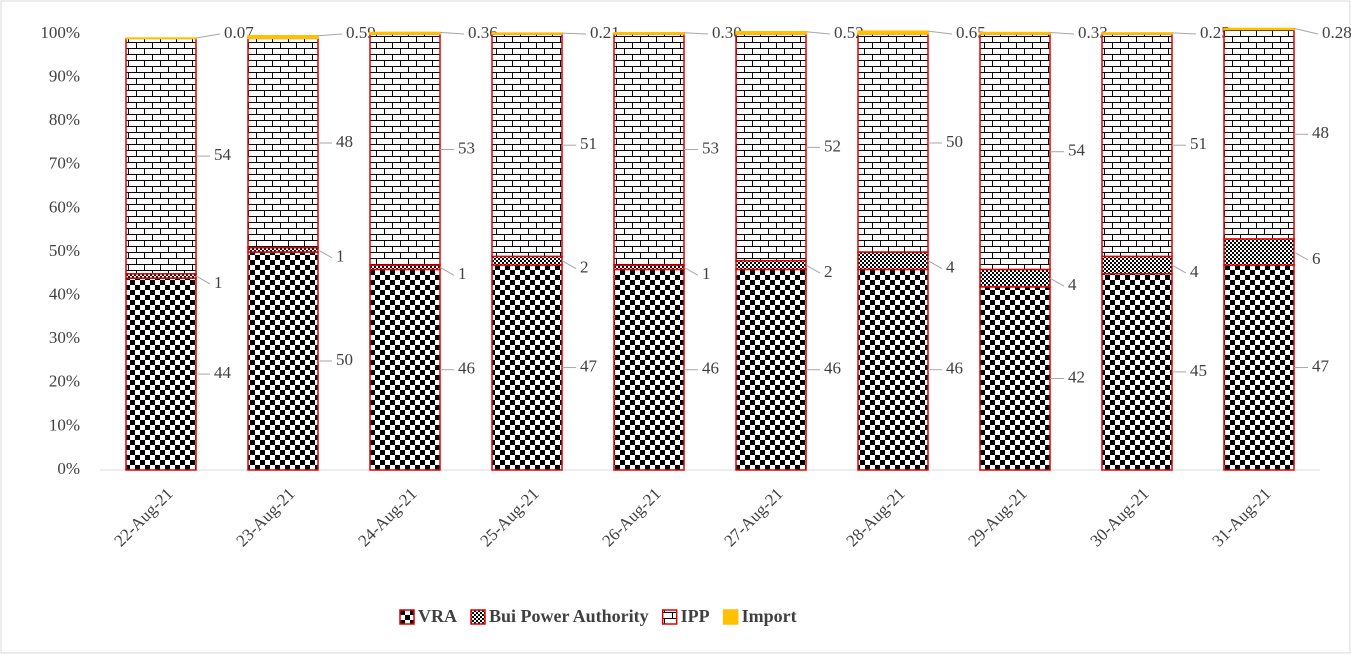  Describe the element at coordinates (1093, 32) in the screenshot. I see `data-label: 0.33` at that location.